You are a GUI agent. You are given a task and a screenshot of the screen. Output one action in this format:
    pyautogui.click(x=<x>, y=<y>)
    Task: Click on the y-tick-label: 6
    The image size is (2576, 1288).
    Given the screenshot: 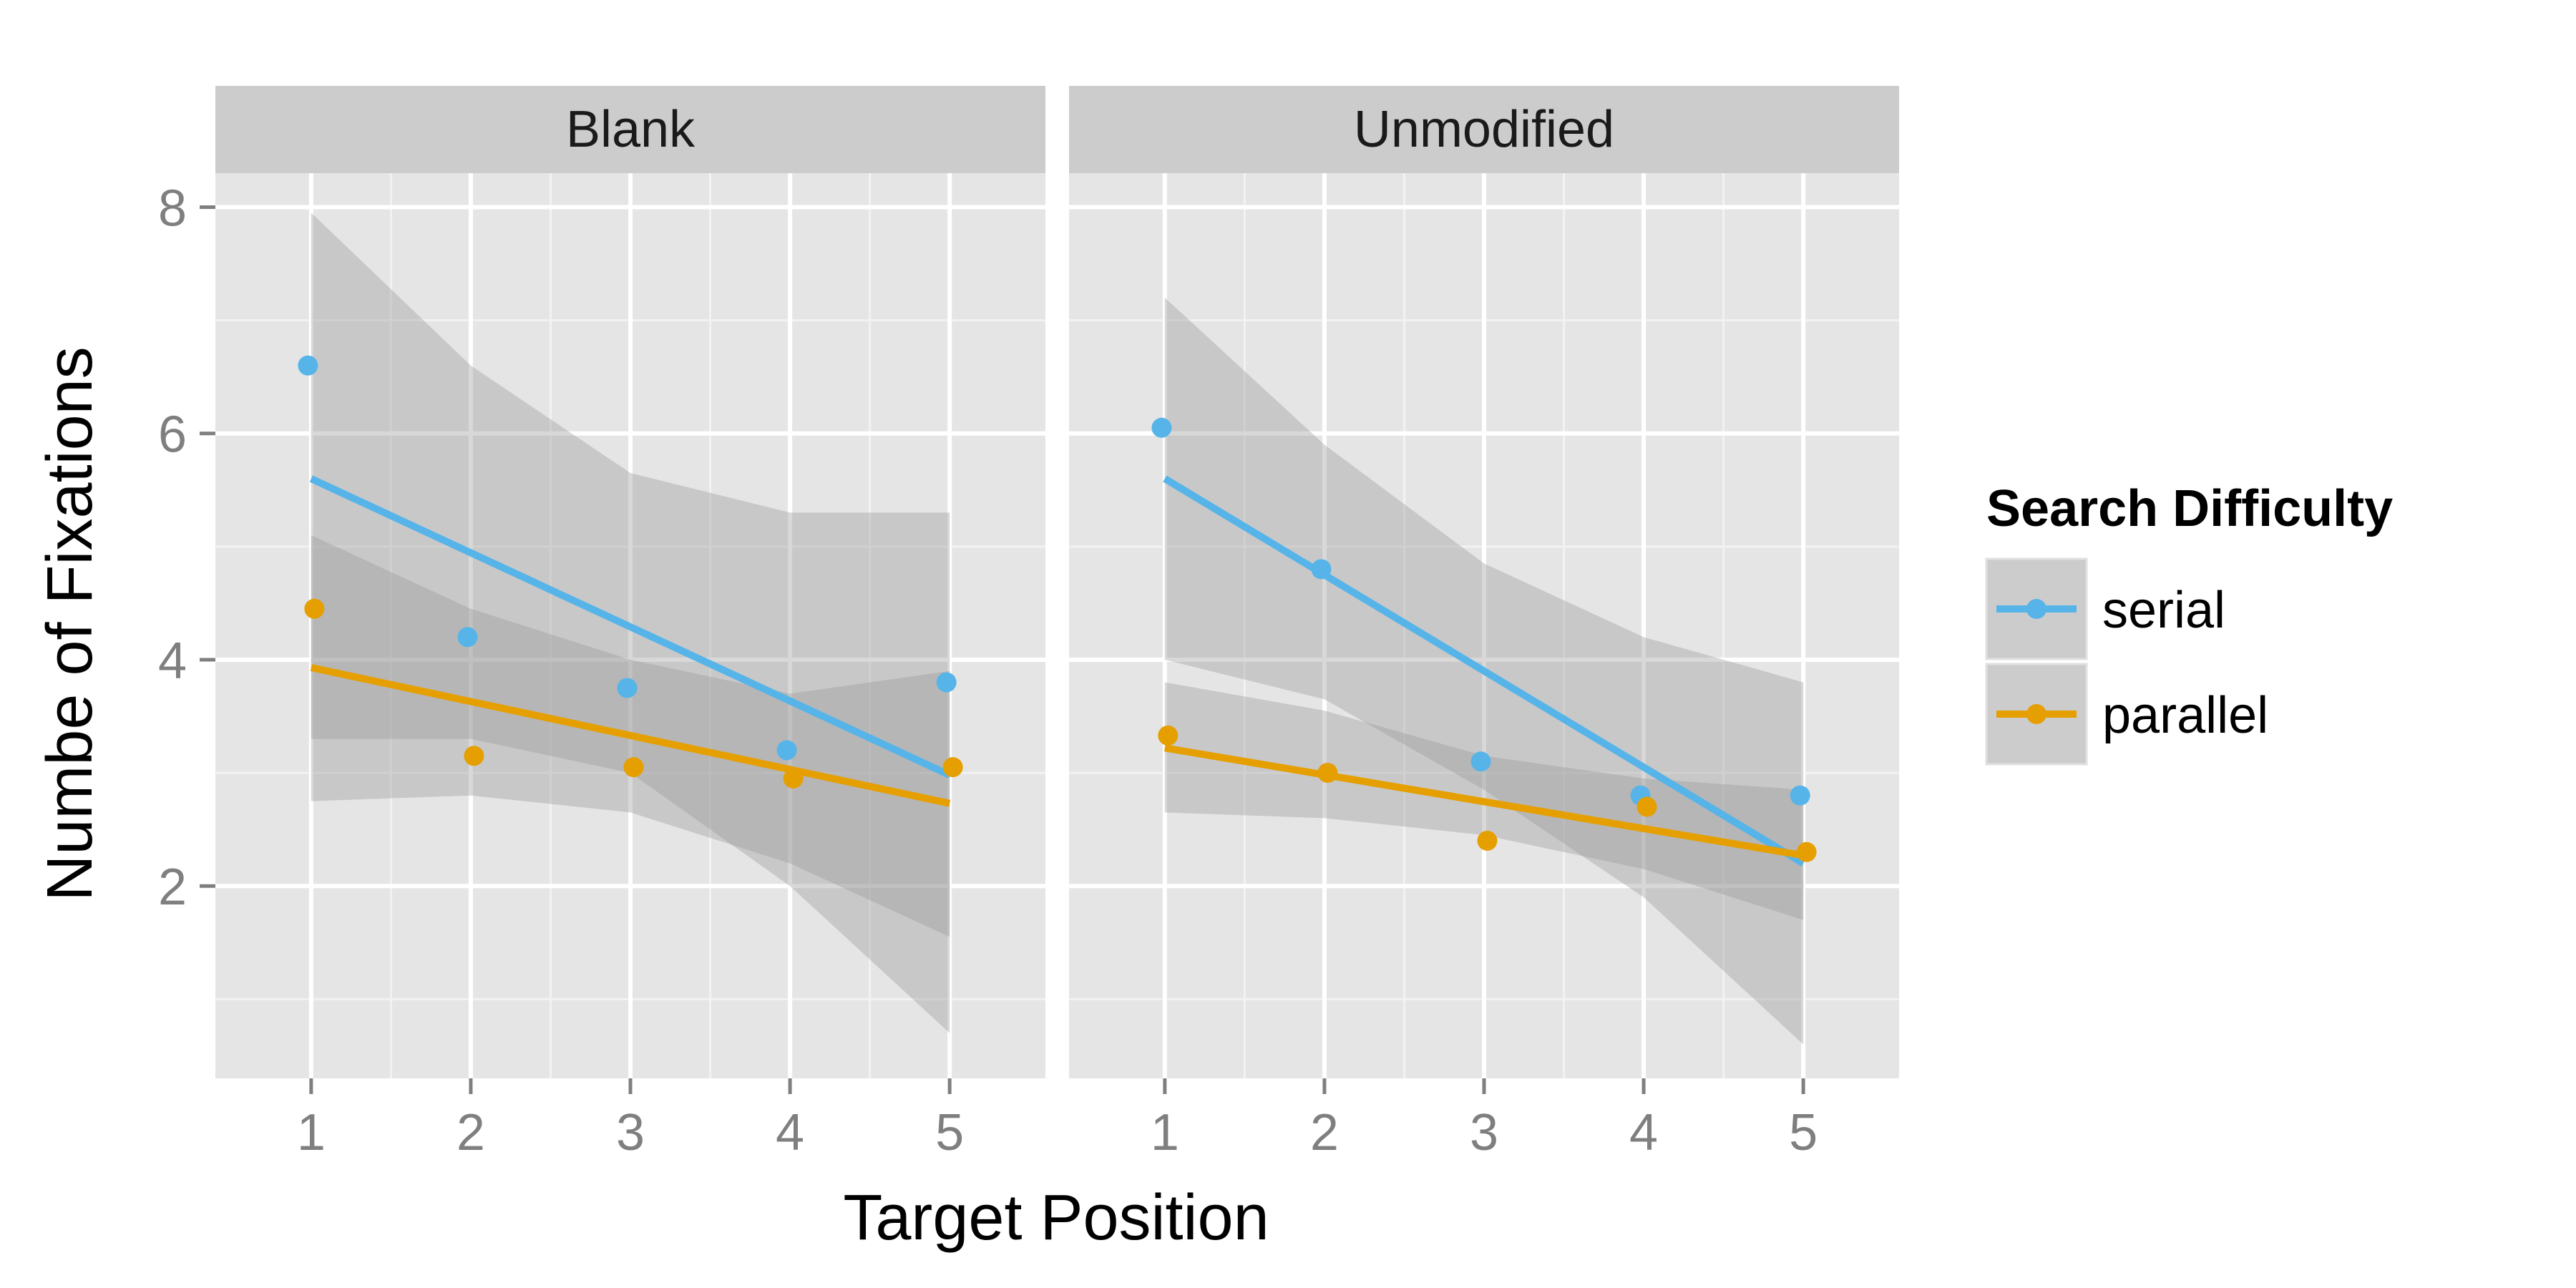 What is the action you would take?
    pyautogui.click(x=172, y=435)
    